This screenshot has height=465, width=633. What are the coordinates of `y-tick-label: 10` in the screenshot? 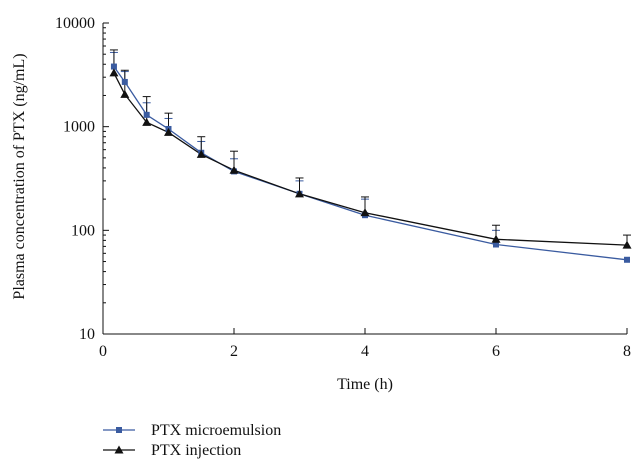 It's located at (87, 334).